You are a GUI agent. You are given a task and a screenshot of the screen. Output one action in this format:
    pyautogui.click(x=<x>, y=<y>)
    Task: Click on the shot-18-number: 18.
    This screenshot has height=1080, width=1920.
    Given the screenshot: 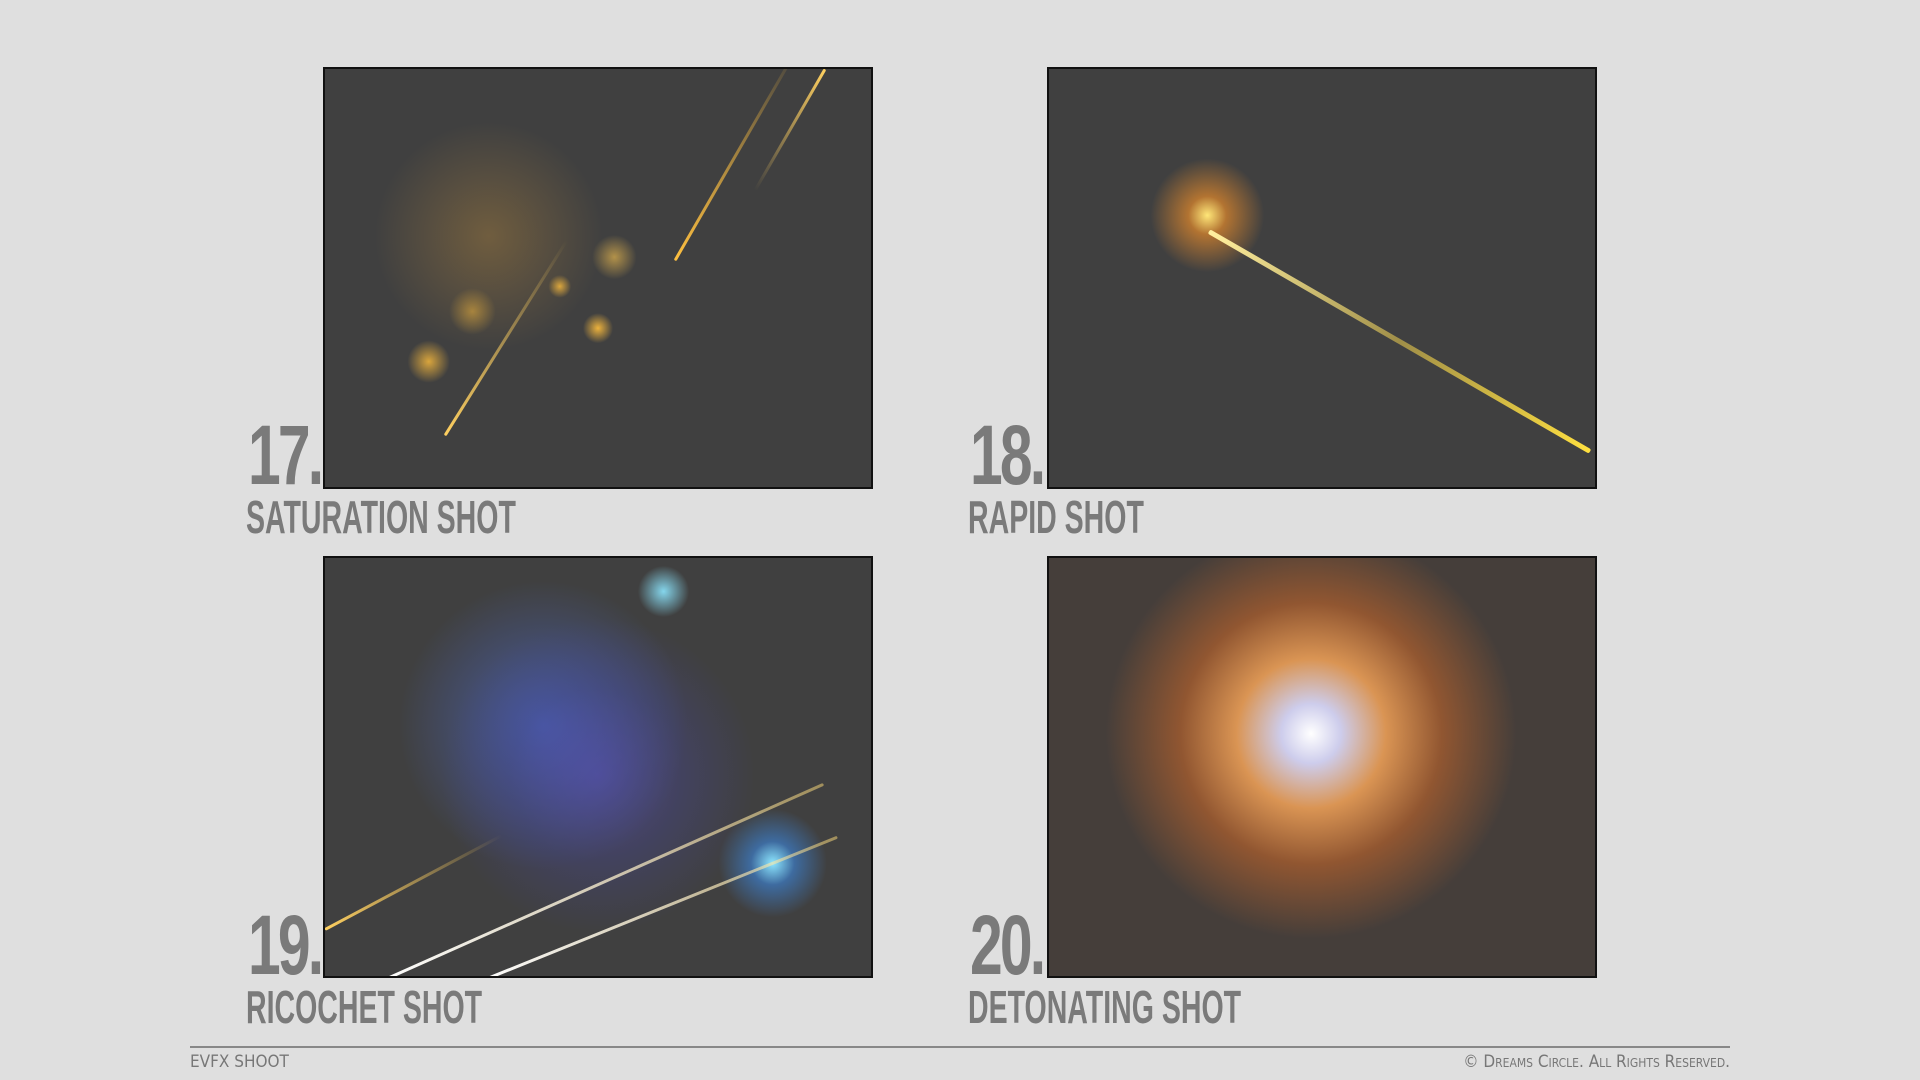 What is the action you would take?
    pyautogui.click(x=1008, y=455)
    